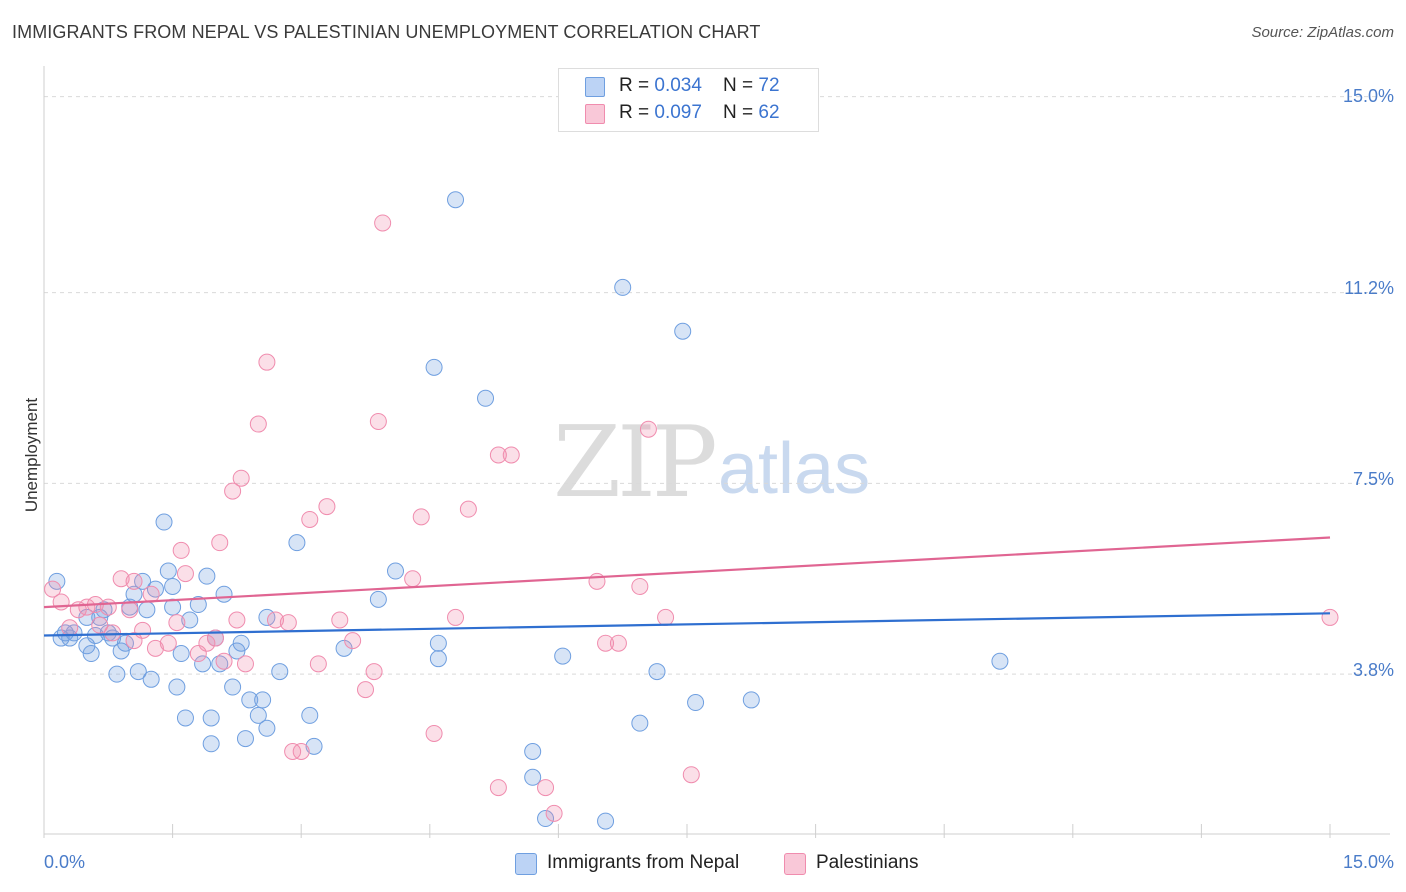 The image size is (1406, 892). I want to click on palestinian-trend-line, so click(687, 572).